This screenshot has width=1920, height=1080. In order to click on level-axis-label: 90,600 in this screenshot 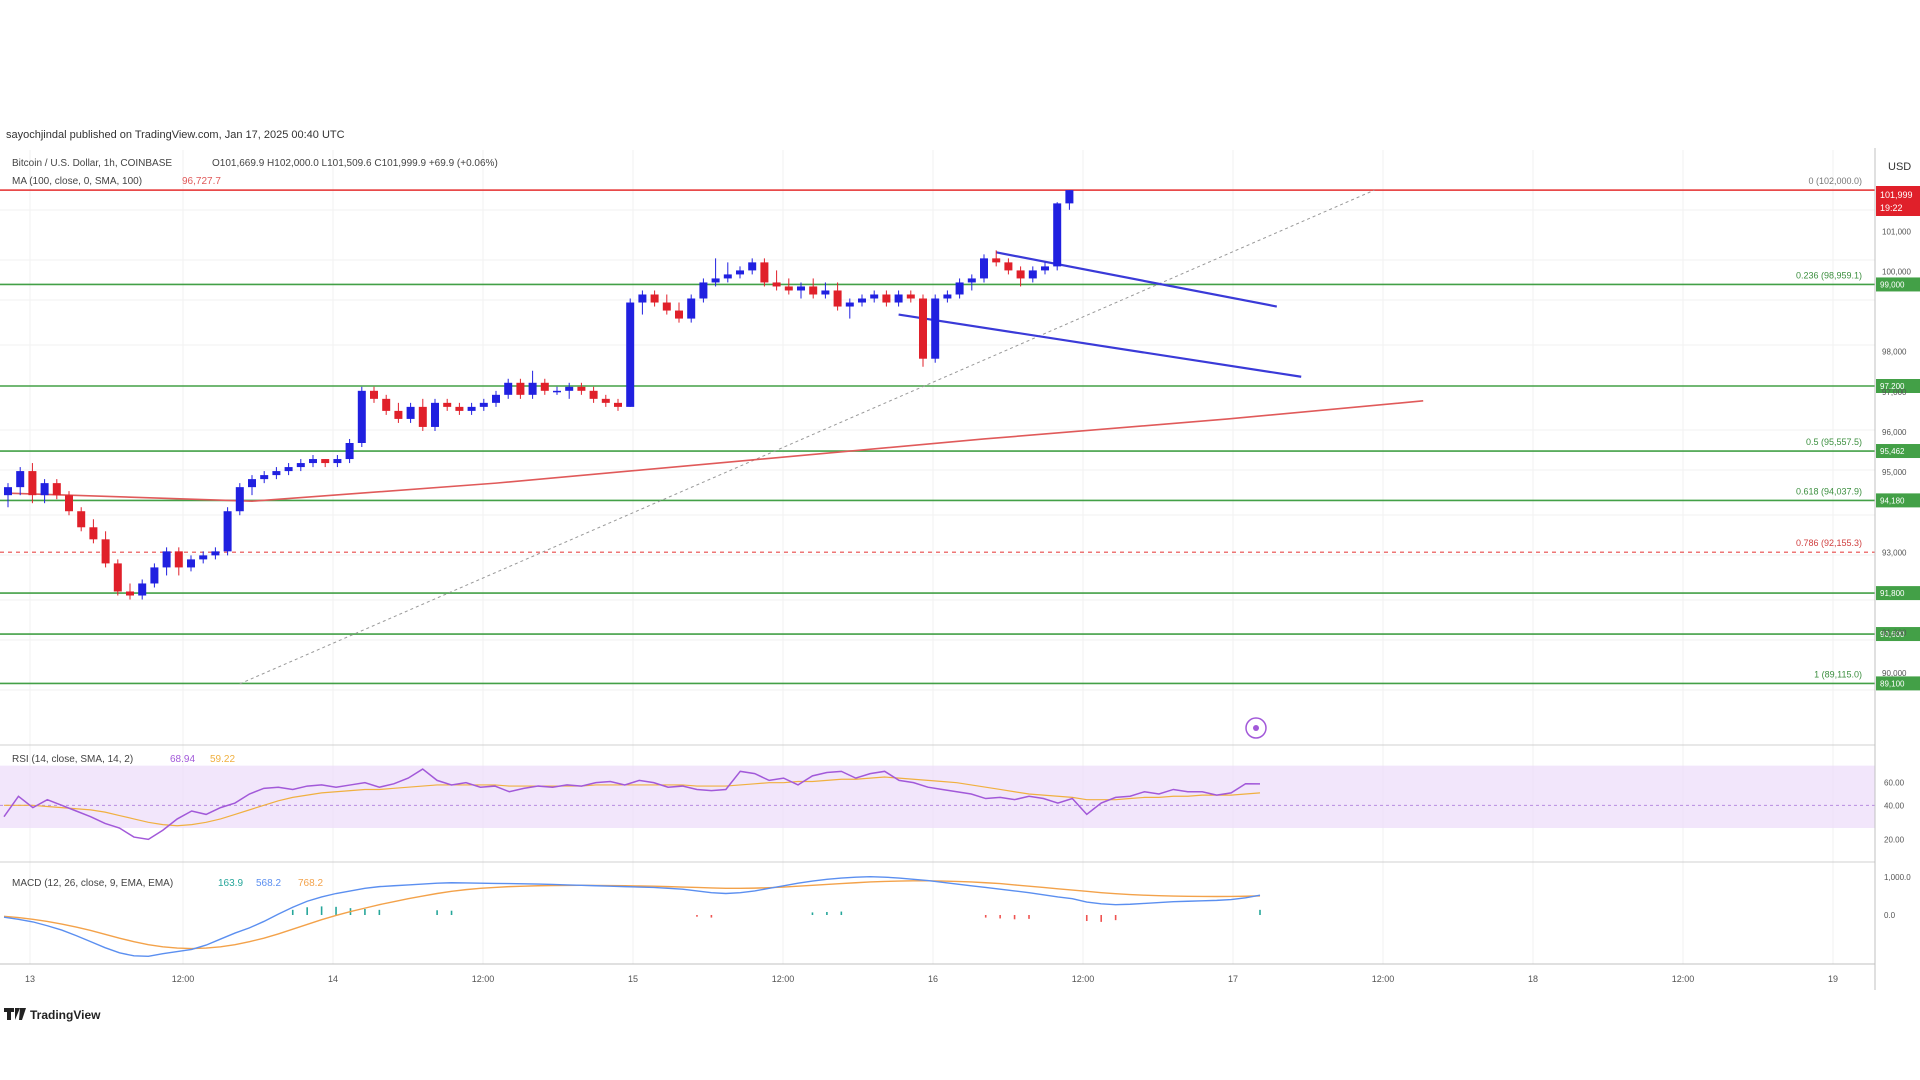, I will do `click(1892, 634)`.